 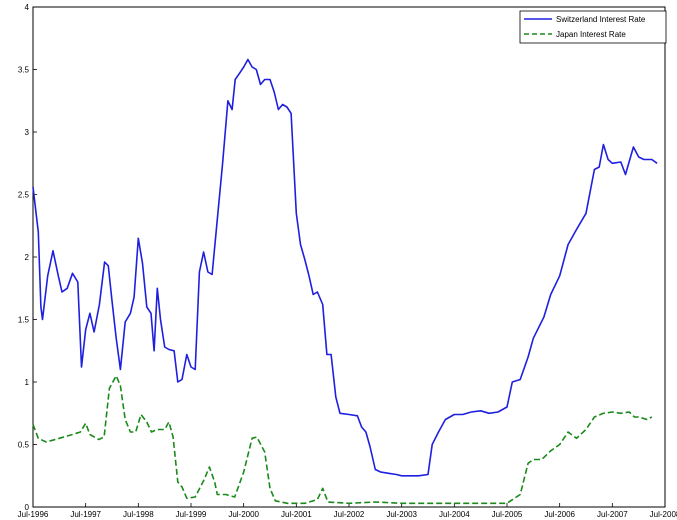 What do you see at coordinates (138, 514) in the screenshot?
I see `x-tick-label: Jul-1998` at bounding box center [138, 514].